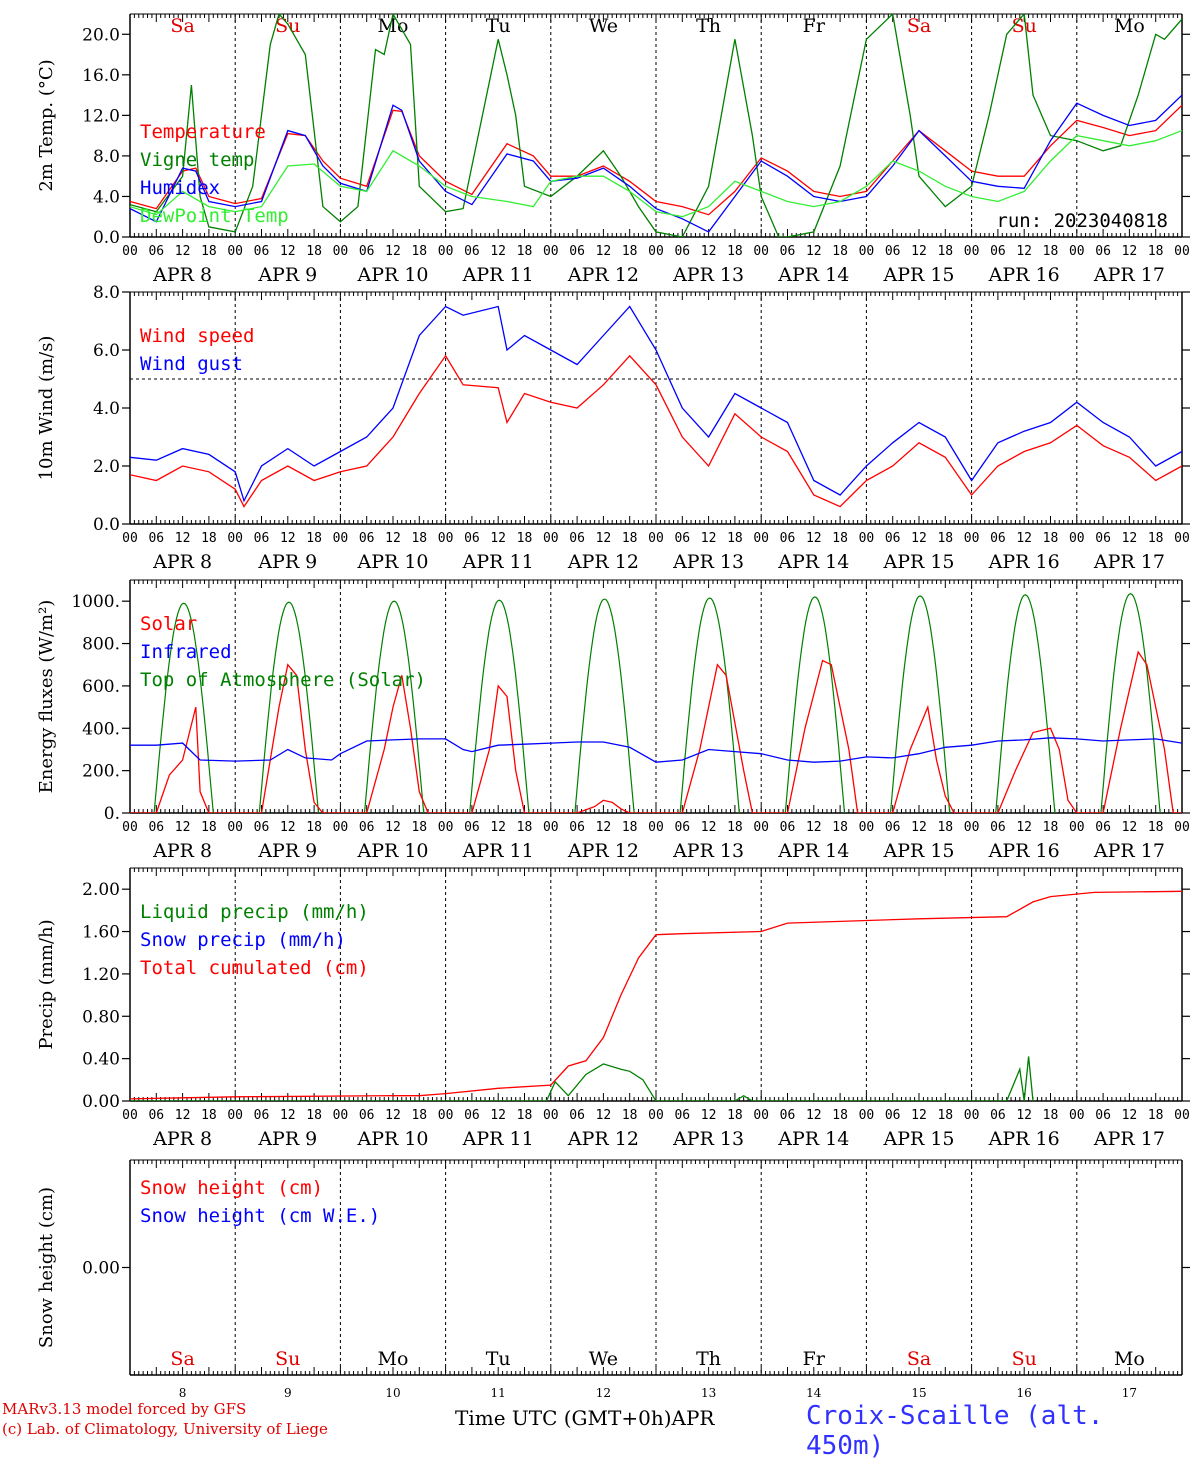  Describe the element at coordinates (918, 1393) in the screenshot. I see `day-number: 15` at that location.